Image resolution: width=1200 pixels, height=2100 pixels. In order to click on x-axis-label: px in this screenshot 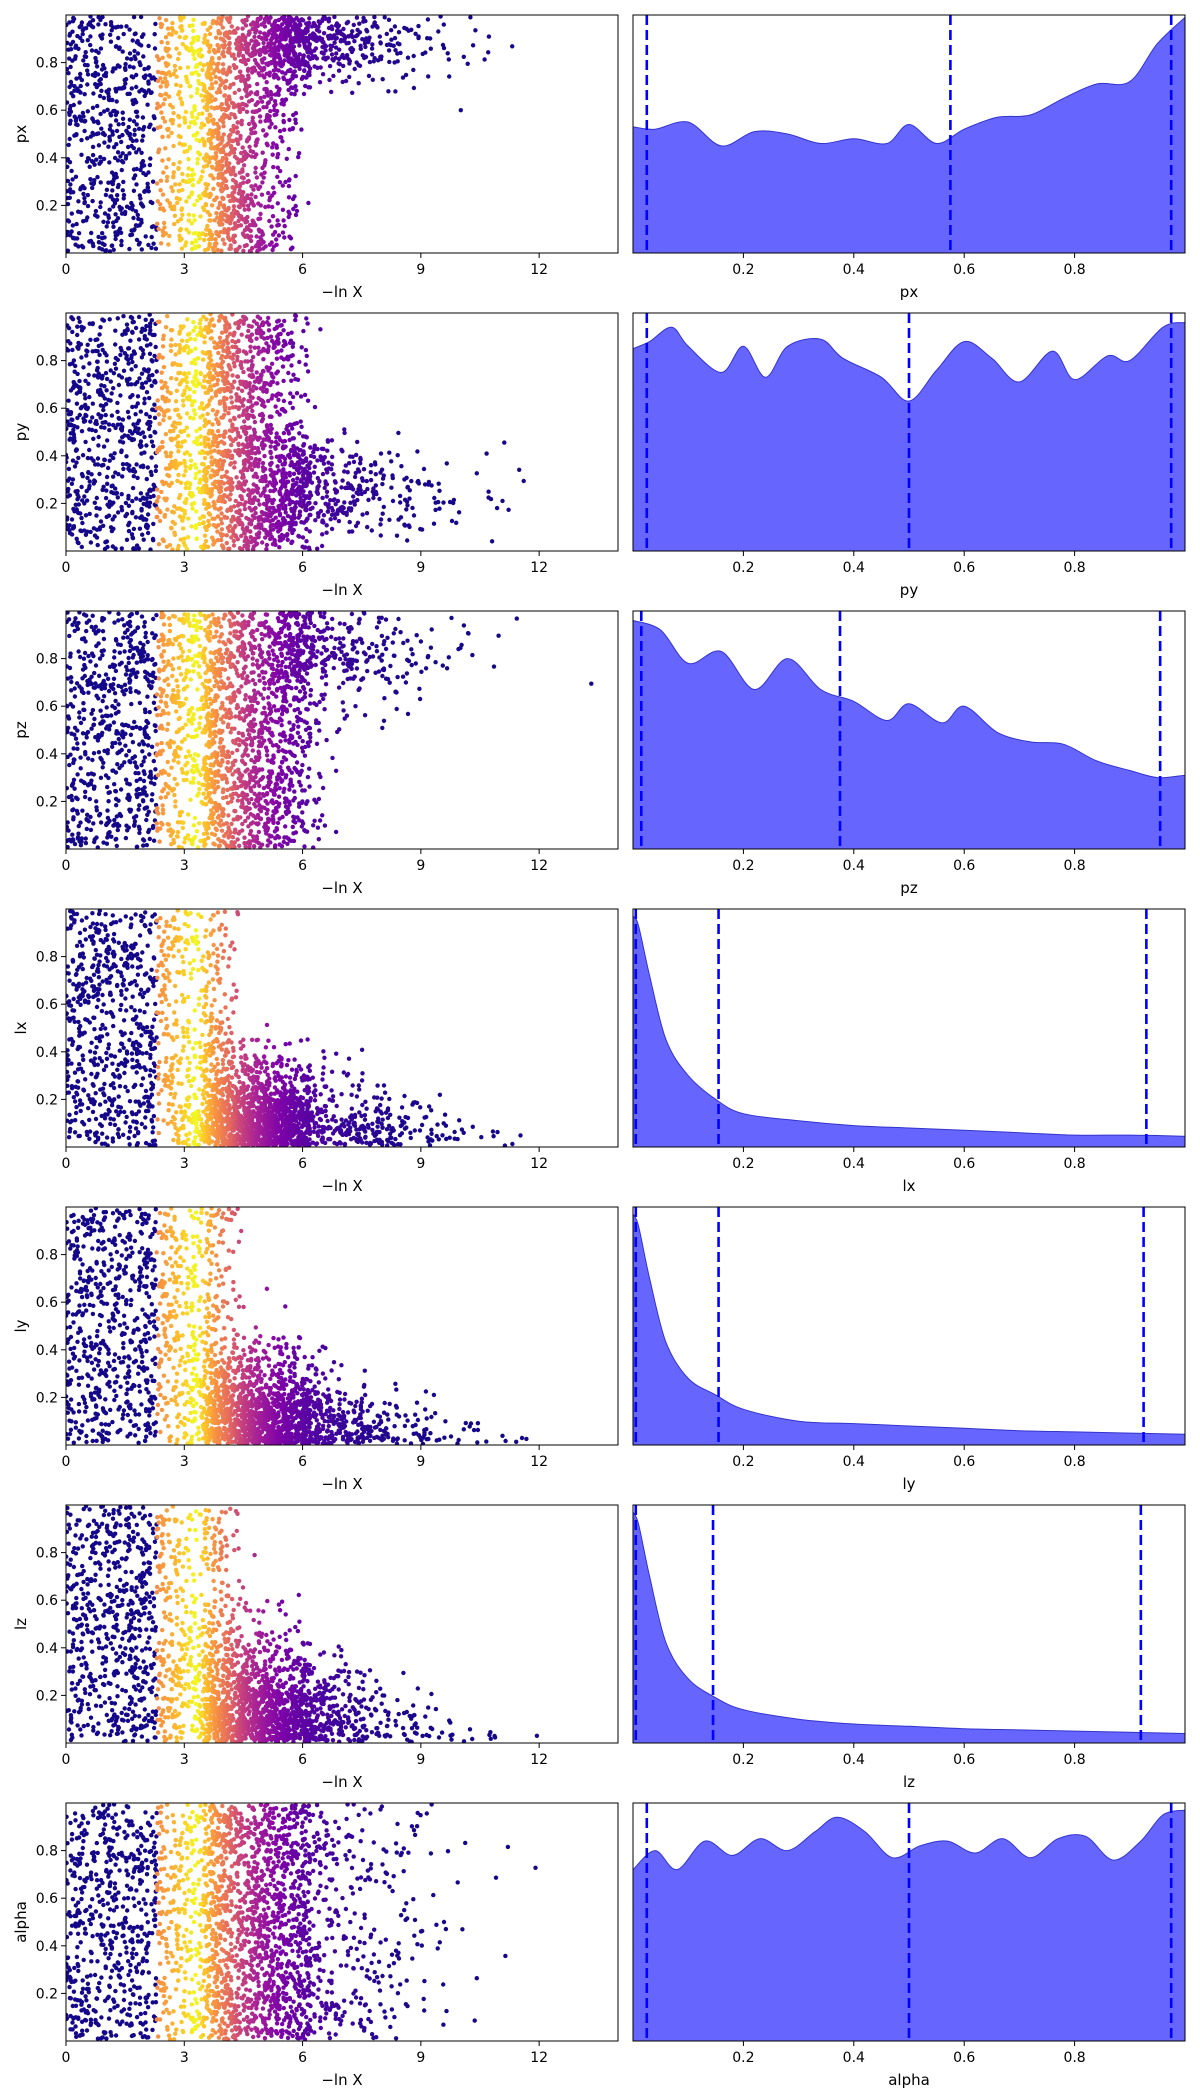, I will do `click(909, 292)`.